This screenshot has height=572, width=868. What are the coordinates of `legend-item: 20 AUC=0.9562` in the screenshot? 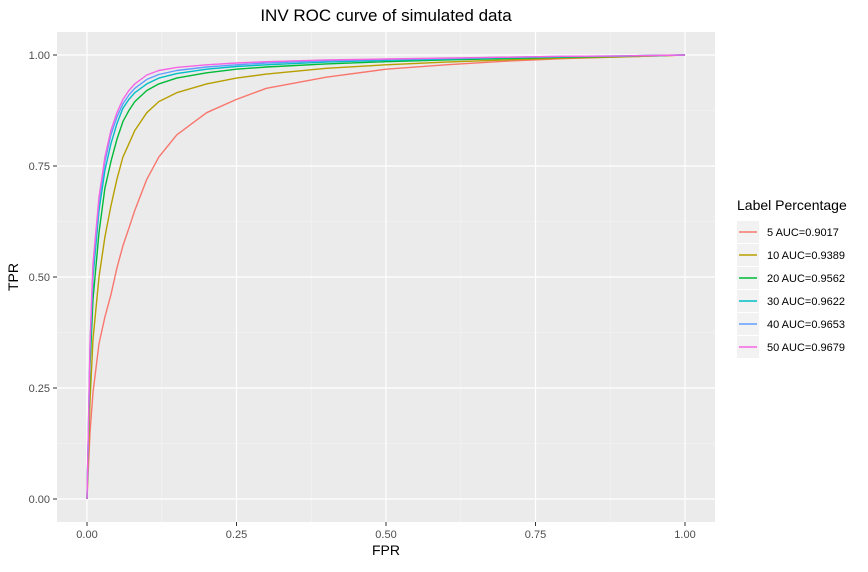 It's located at (791, 278).